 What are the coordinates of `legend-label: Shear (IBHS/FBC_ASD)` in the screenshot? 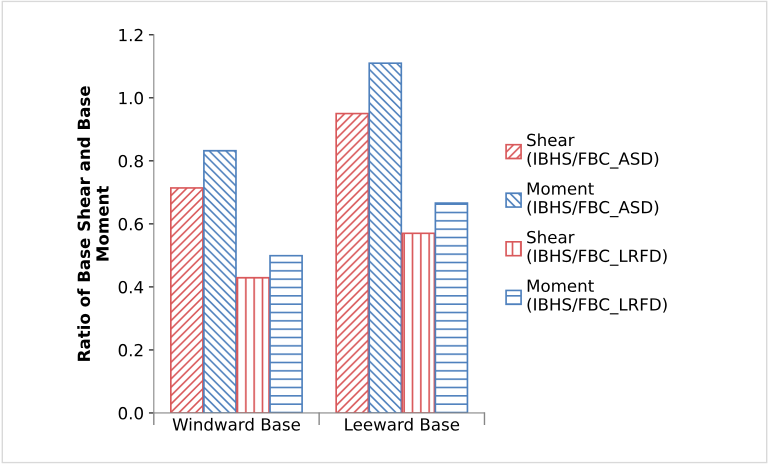 It's located at (592, 151).